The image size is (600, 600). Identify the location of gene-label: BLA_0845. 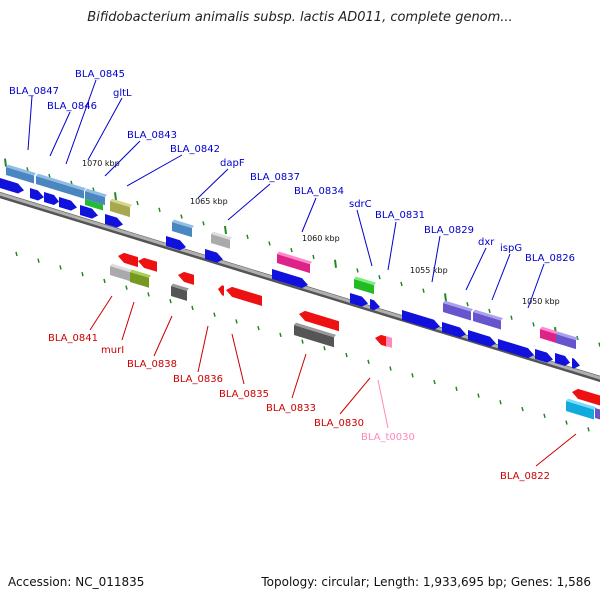
(100, 74).